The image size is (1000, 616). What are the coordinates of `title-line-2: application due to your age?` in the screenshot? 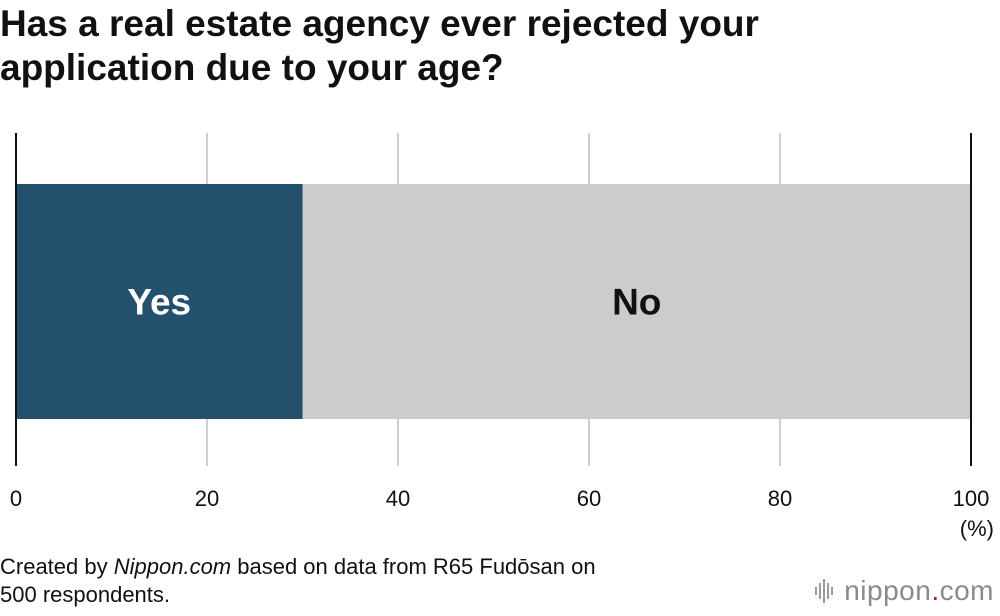 It's located at (252, 67).